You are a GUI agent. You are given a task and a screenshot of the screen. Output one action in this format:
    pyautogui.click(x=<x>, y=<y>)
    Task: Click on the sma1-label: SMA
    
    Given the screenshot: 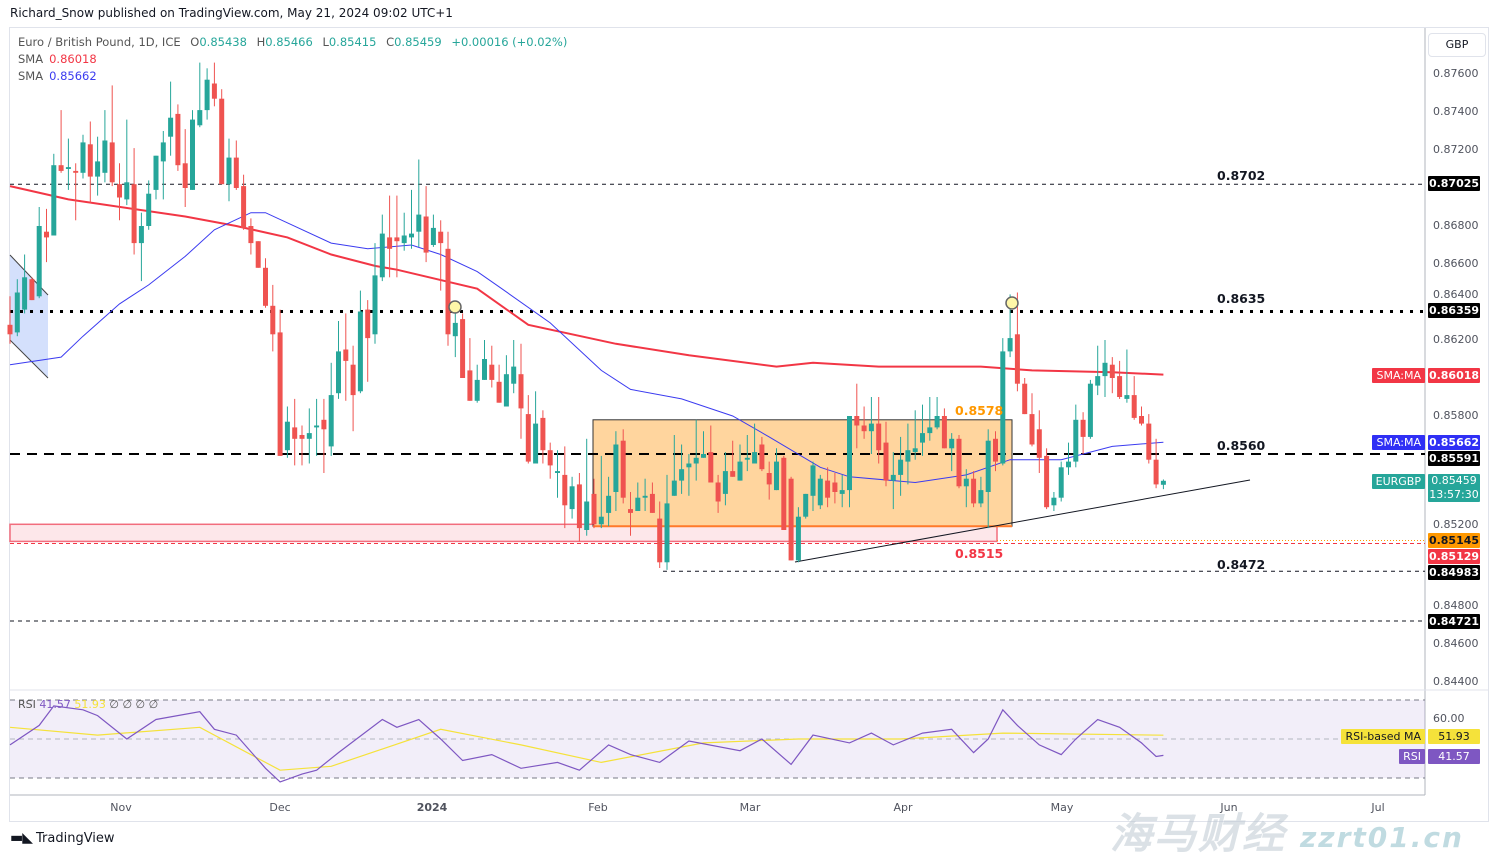 What is the action you would take?
    pyautogui.click(x=31, y=59)
    